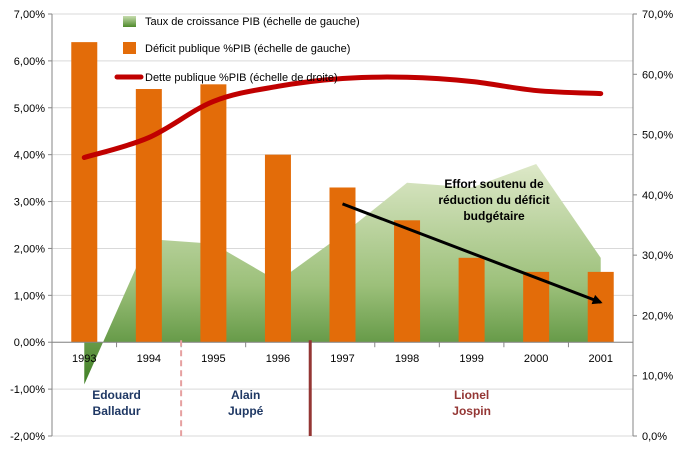 The height and width of the screenshot is (451, 686). What do you see at coordinates (29, 343) in the screenshot?
I see `left-axis-tick-label: 0,00%` at bounding box center [29, 343].